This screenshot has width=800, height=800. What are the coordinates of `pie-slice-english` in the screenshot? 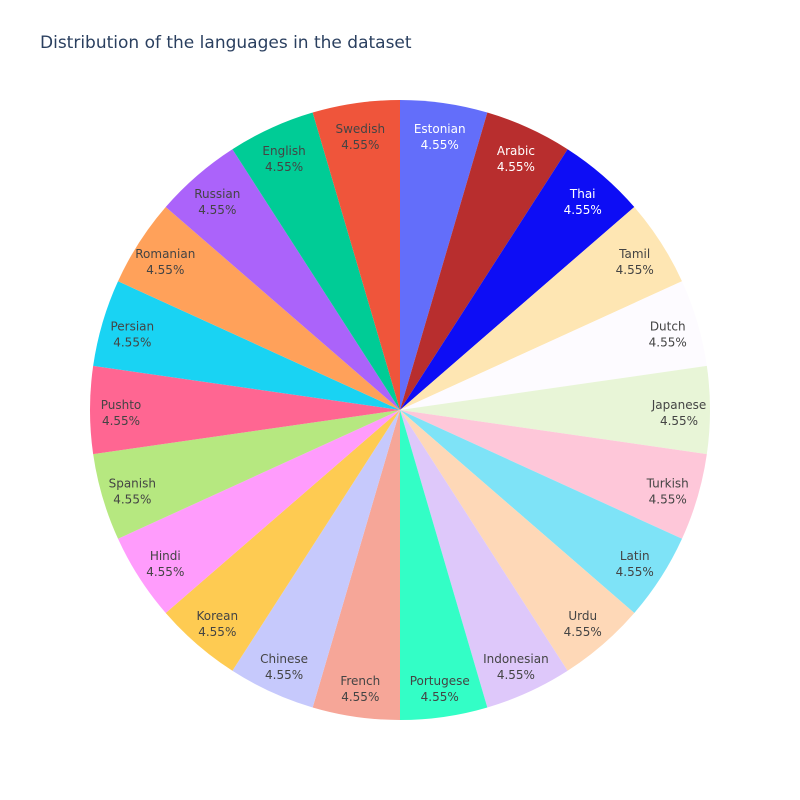 It's located at (316, 261).